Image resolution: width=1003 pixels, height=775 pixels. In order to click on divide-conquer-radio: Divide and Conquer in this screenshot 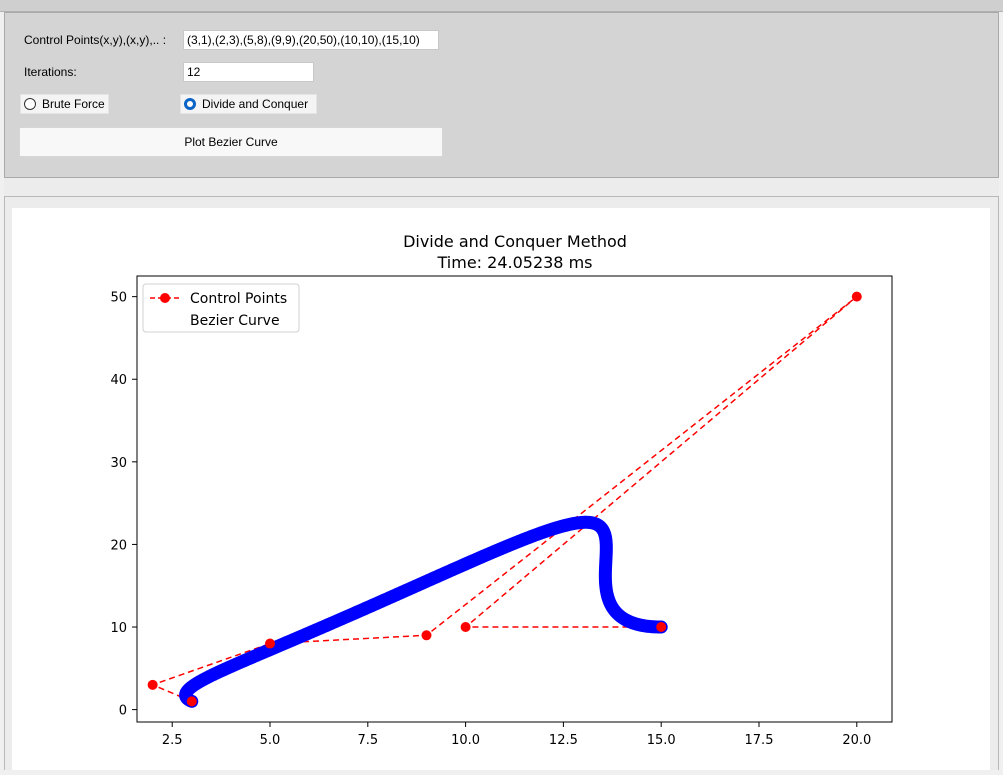, I will do `click(248, 104)`.